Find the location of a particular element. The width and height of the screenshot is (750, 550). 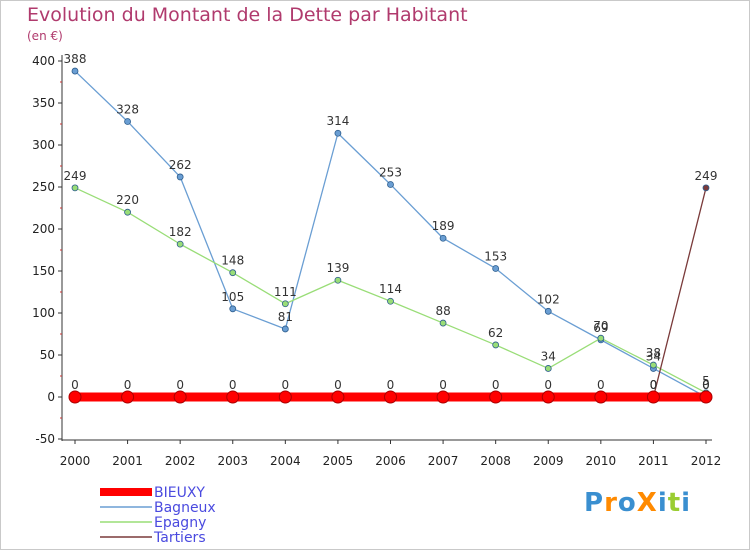

y-tick-label: 0 is located at coordinates (51, 397).